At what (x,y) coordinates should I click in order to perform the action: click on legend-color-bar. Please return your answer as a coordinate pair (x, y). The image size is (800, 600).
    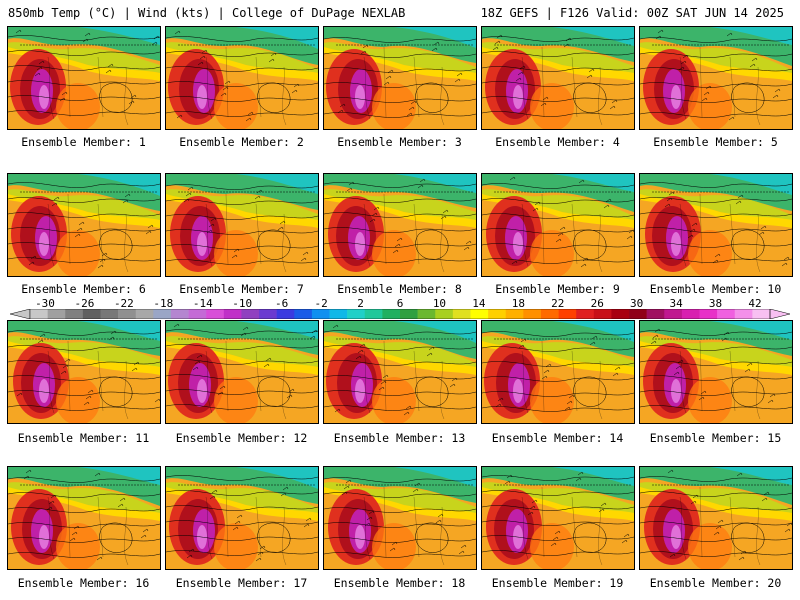
    Looking at the image, I should click on (400, 314).